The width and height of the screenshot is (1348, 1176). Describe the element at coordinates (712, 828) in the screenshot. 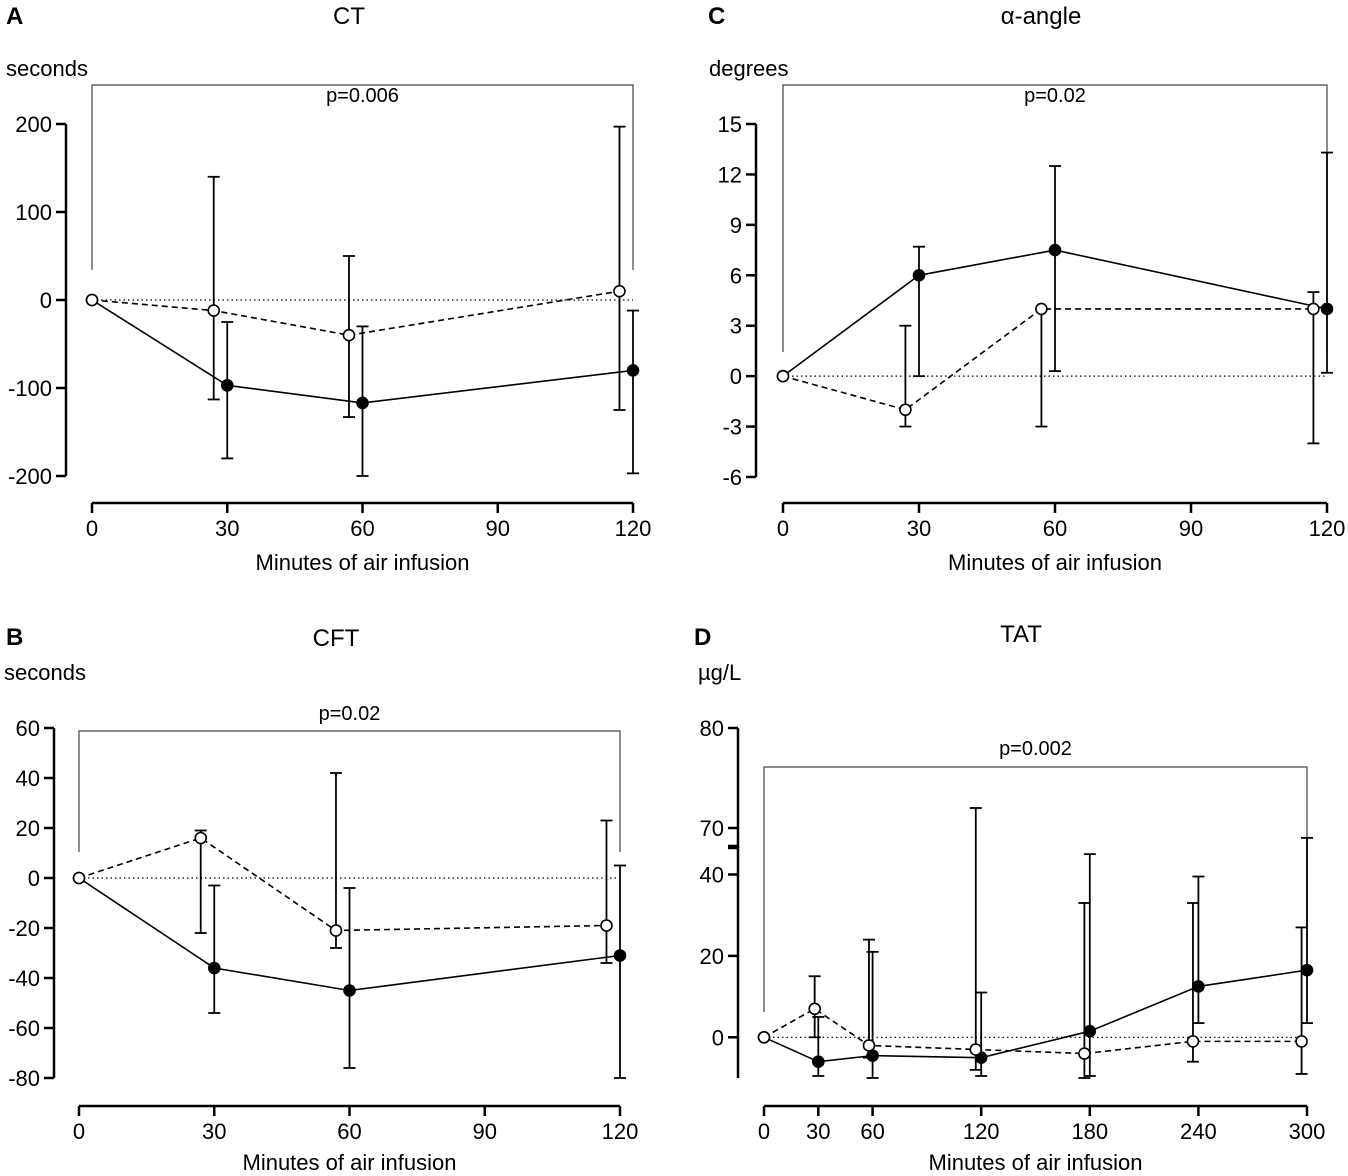

I see `y-tick-label: 70` at that location.